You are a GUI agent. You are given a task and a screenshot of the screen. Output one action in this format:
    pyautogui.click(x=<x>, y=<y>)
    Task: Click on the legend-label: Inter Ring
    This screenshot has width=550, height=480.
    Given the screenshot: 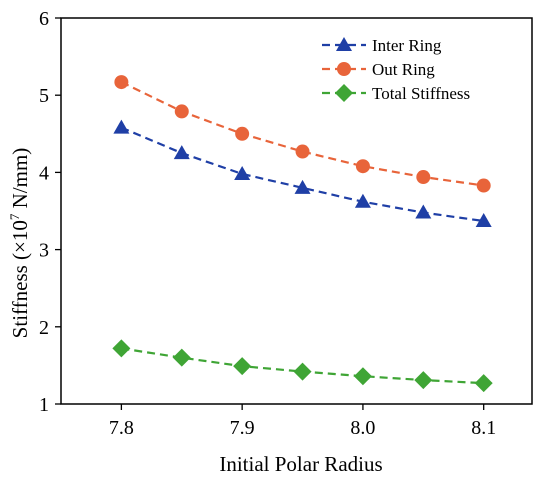 What is the action you would take?
    pyautogui.click(x=407, y=45)
    